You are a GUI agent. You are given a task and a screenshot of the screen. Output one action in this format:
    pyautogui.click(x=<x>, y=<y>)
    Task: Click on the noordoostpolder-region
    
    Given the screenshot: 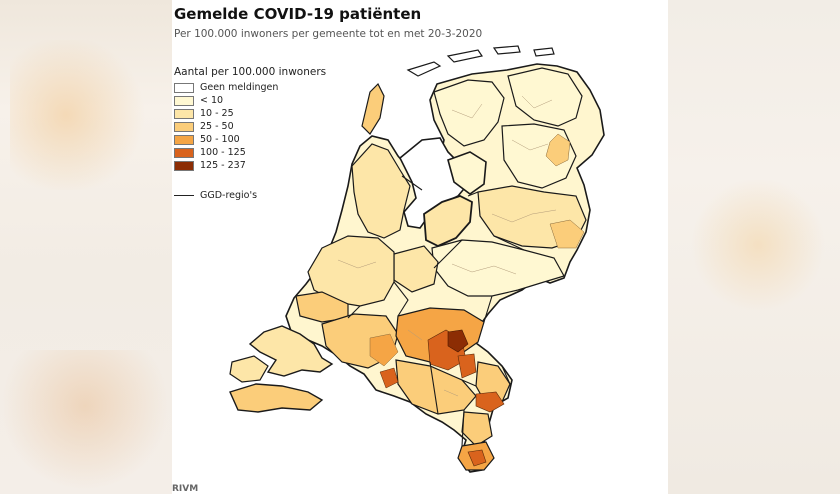 What is the action you would take?
    pyautogui.click(x=467, y=173)
    